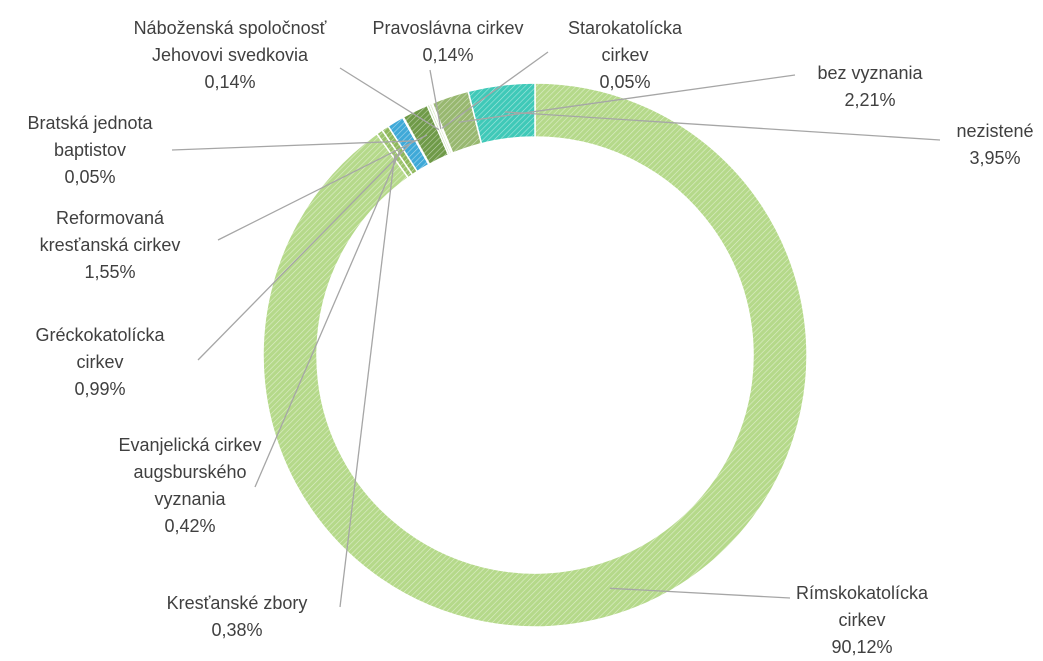 This screenshot has width=1043, height=661. I want to click on data-label: bez vyznania 2,21%, so click(870, 87).